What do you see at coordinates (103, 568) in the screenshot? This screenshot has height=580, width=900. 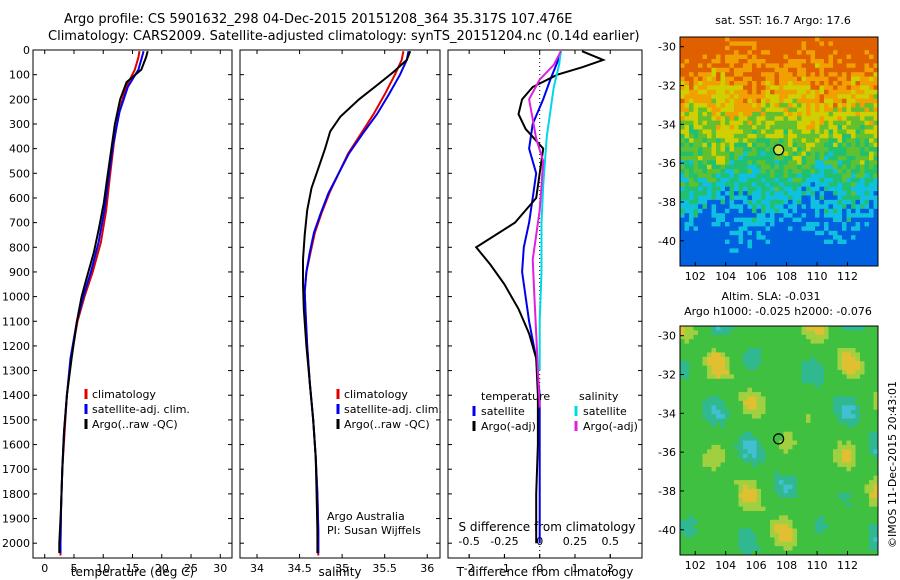 I see `temperature-xtick-label: 10` at bounding box center [103, 568].